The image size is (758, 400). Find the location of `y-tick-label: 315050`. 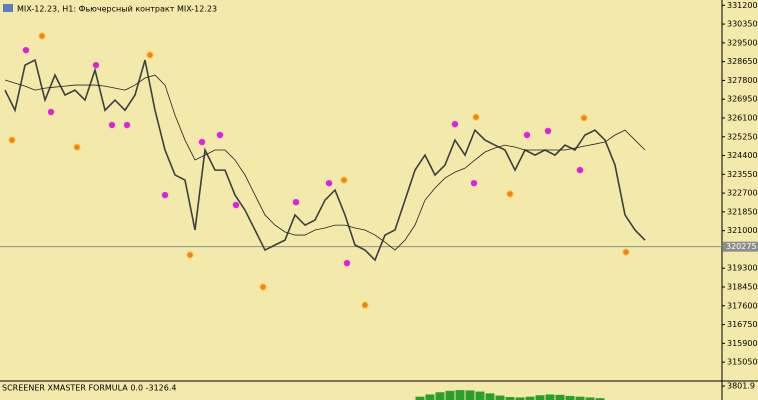

y-tick-label: 315050 is located at coordinates (742, 362).